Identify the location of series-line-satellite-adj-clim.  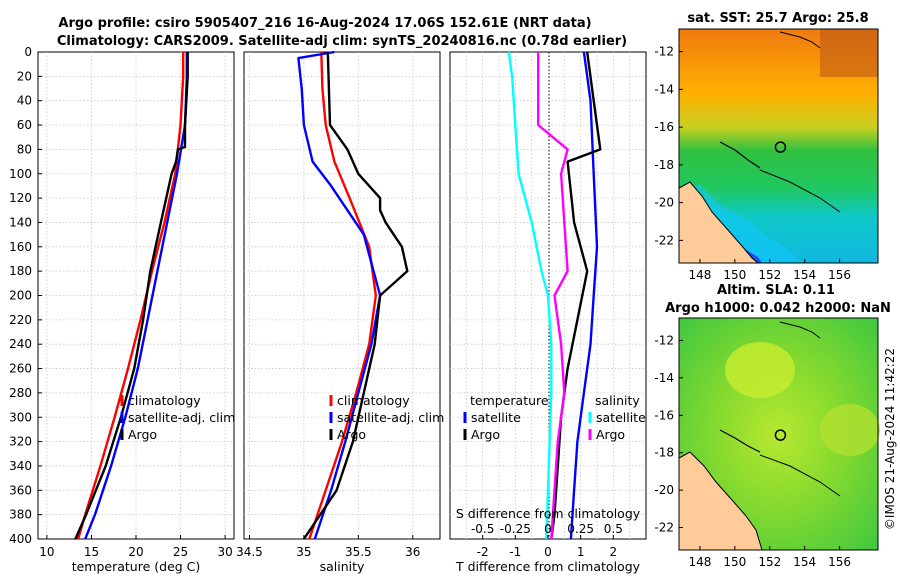
(339, 295).